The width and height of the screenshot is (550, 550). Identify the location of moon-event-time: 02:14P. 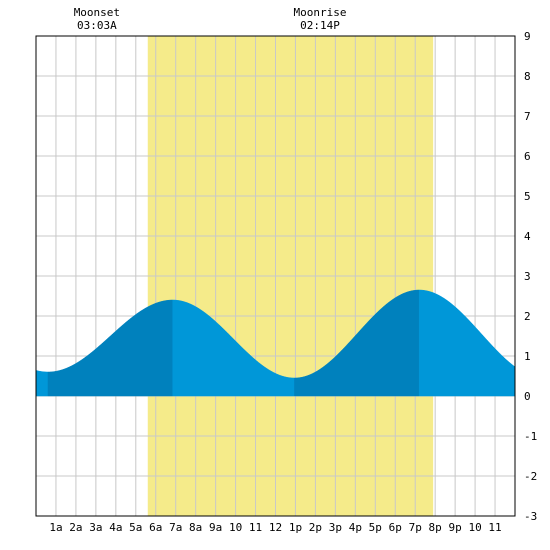
(320, 25).